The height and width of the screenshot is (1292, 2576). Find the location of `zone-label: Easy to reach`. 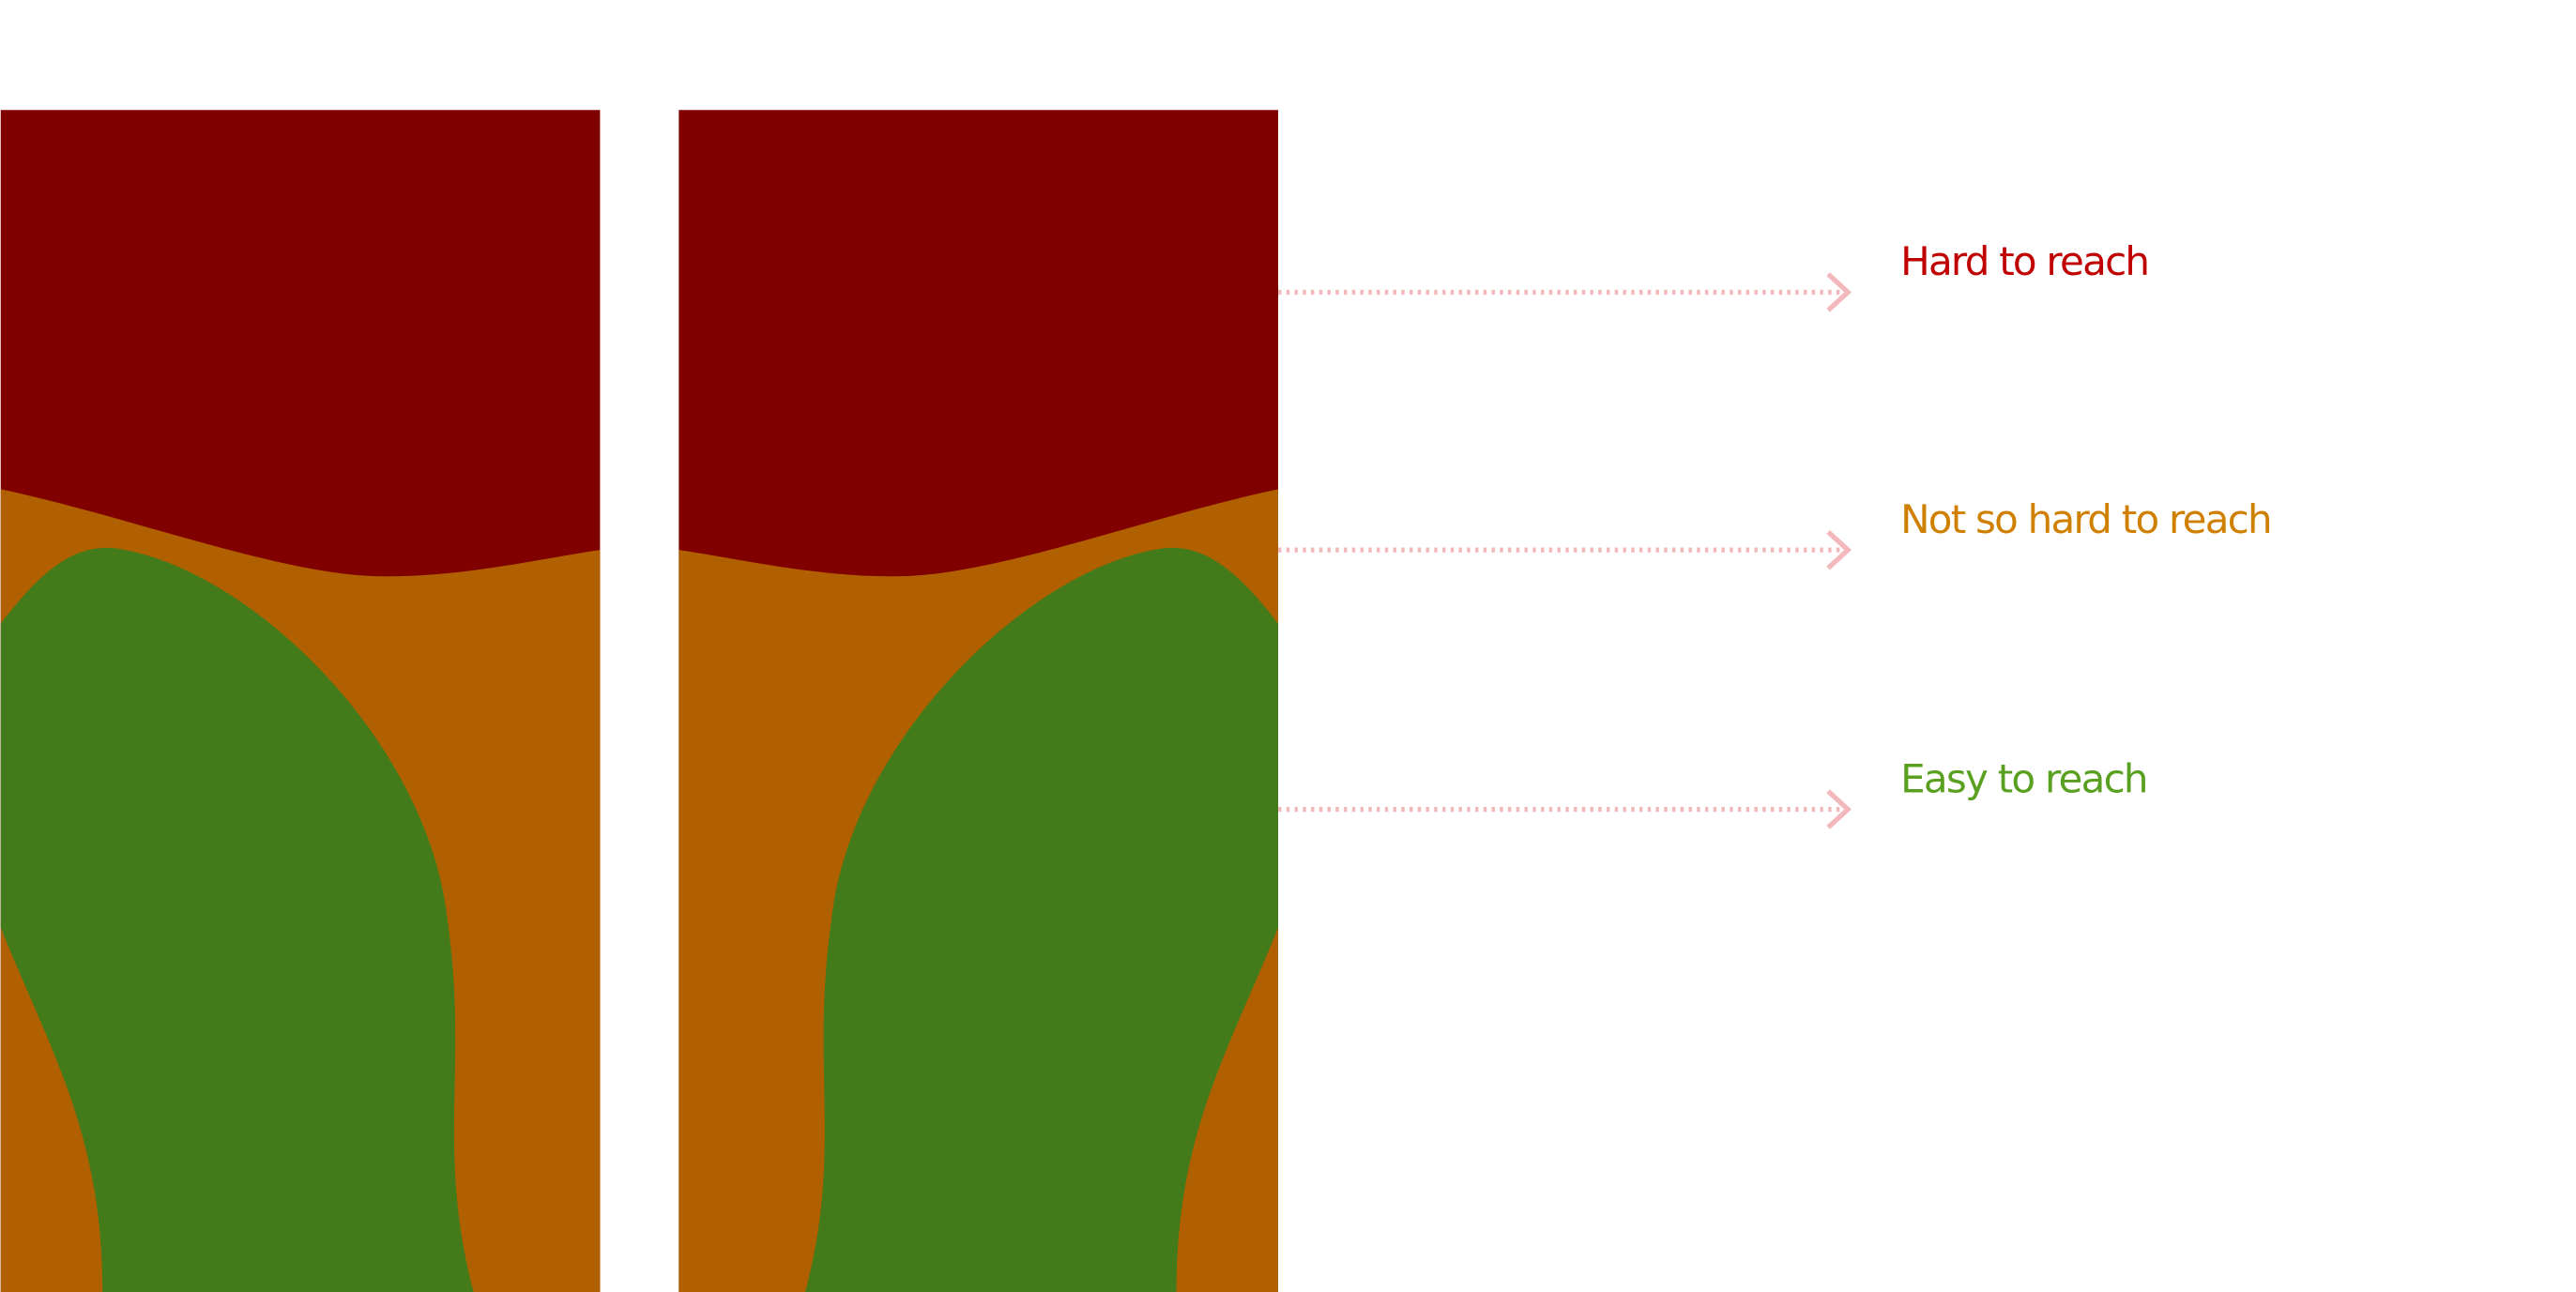

zone-label: Easy to reach is located at coordinates (2024, 778).